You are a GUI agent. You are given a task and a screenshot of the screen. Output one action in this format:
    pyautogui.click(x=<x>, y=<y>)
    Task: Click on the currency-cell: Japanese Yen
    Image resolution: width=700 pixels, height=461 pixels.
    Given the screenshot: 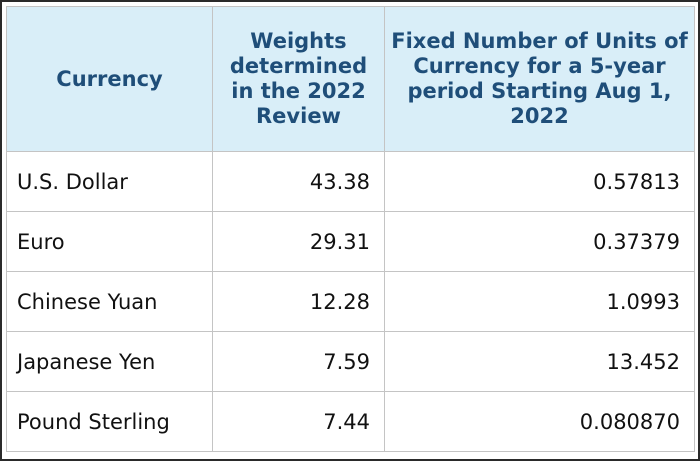 What is the action you would take?
    pyautogui.click(x=109, y=361)
    